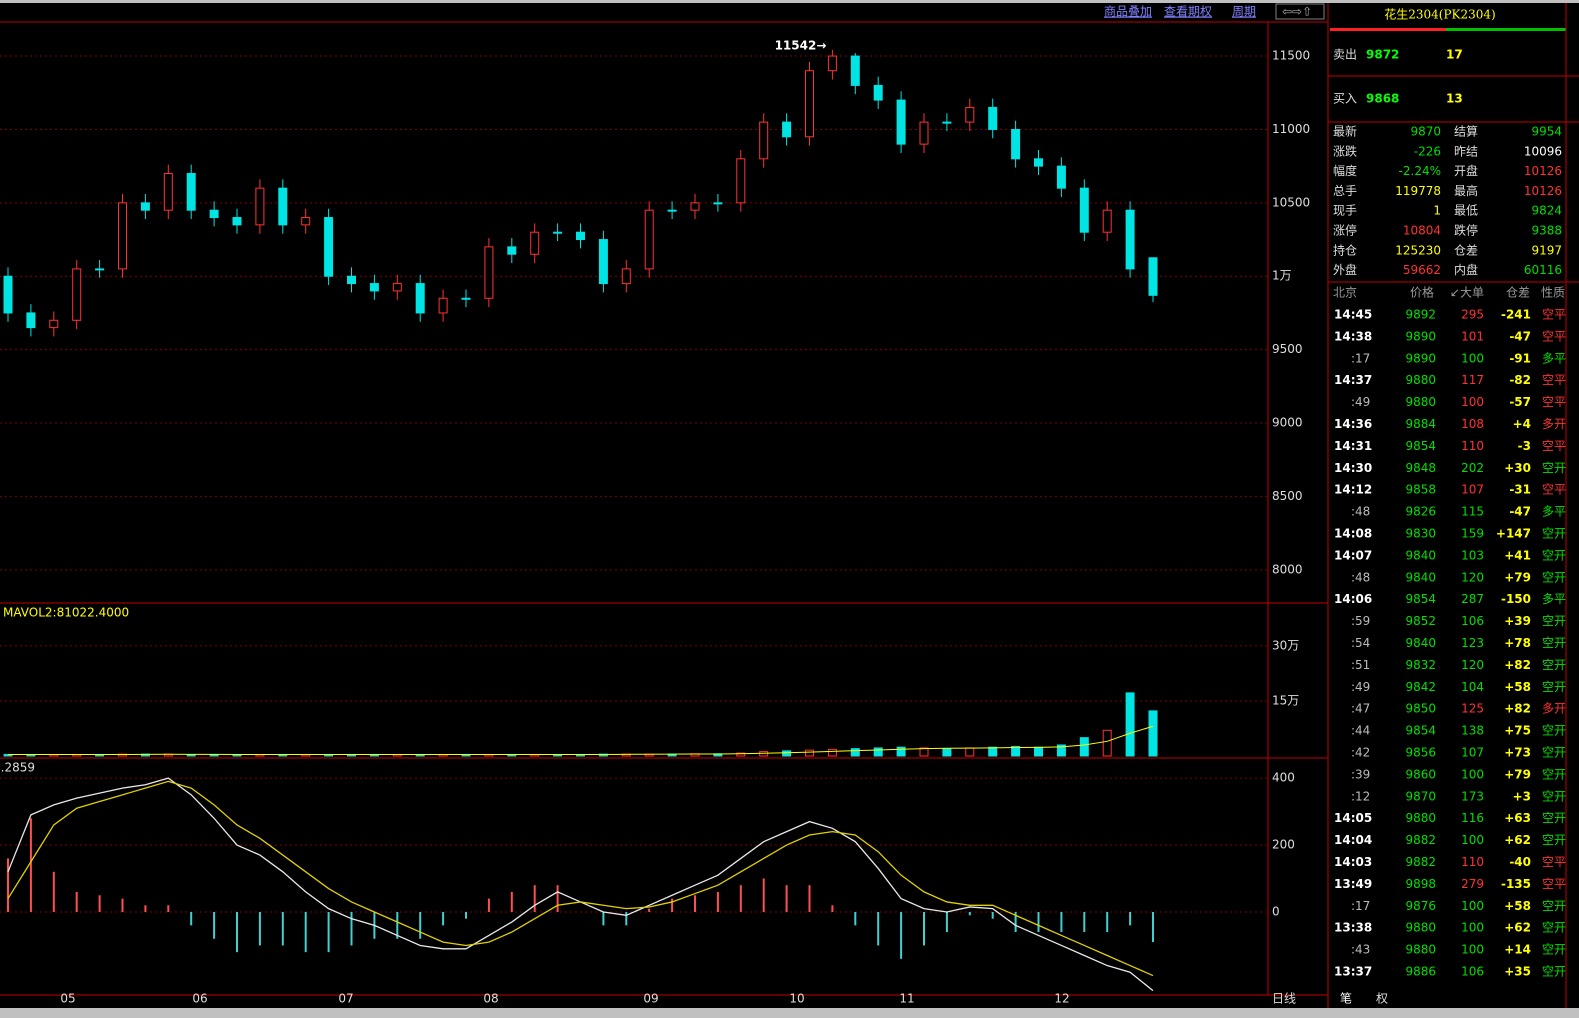 The height and width of the screenshot is (1018, 1579). I want to click on trade-time: 14:45, so click(1353, 315).